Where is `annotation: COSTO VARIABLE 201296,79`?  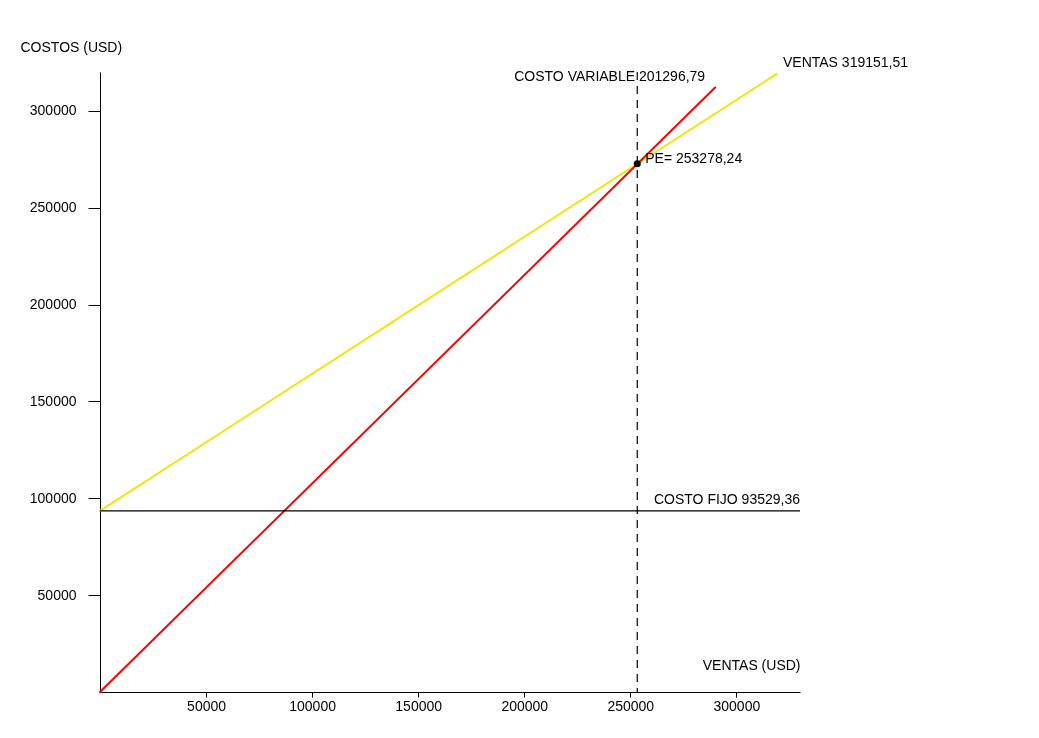 annotation: COSTO VARIABLE 201296,79 is located at coordinates (610, 75).